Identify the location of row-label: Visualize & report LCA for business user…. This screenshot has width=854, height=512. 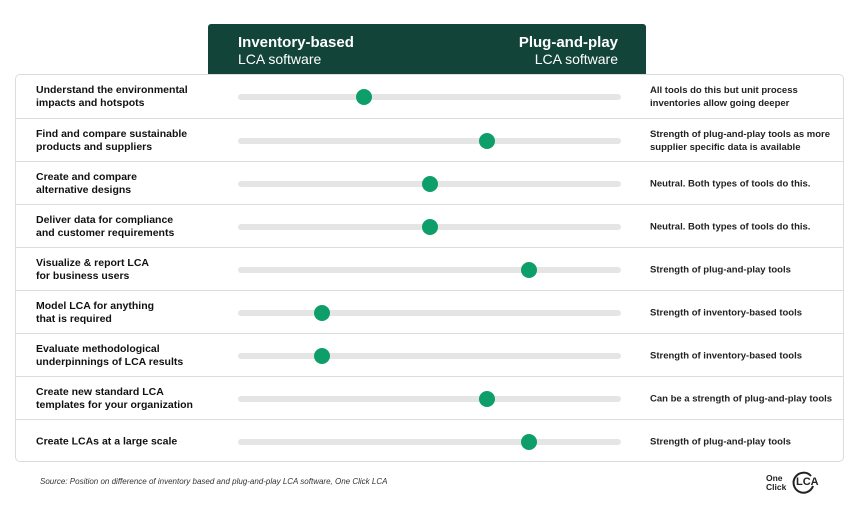
(92, 269).